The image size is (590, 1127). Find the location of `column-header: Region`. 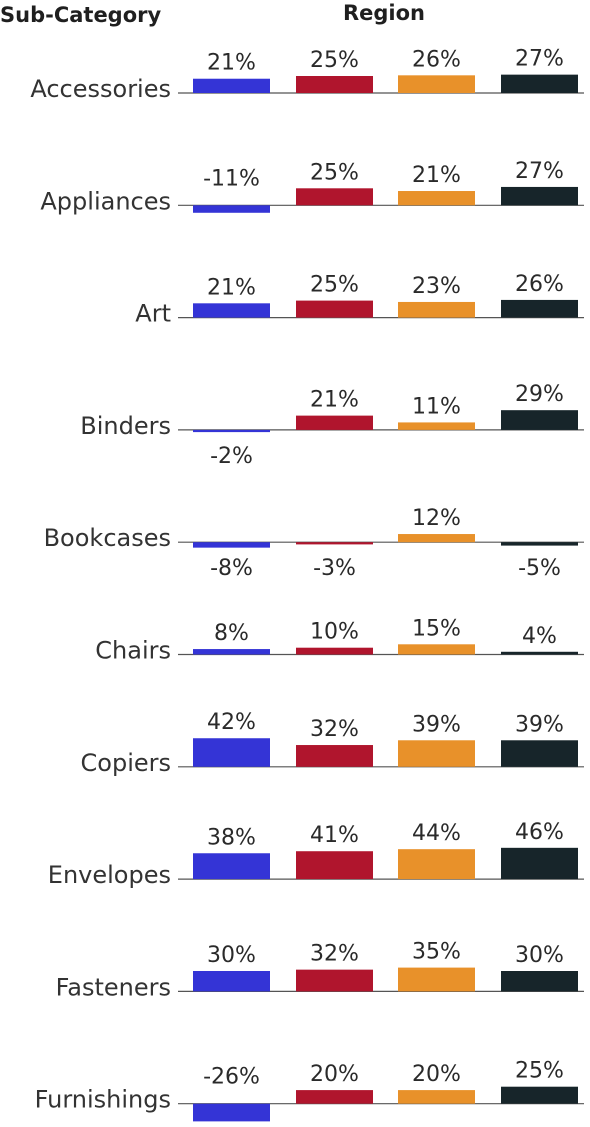

column-header: Region is located at coordinates (384, 13).